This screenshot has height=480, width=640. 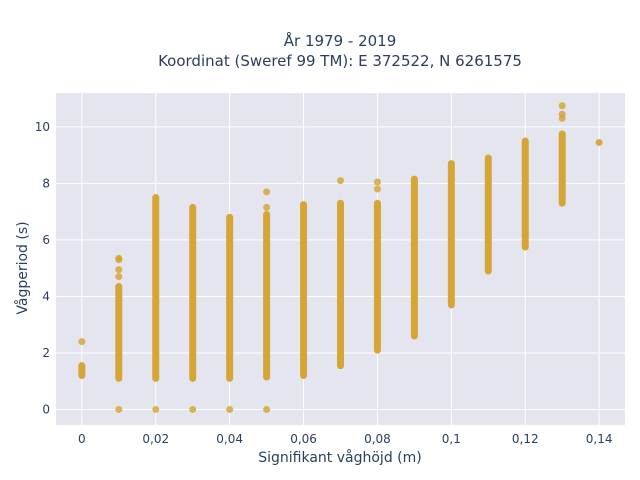 What do you see at coordinates (377, 439) in the screenshot?
I see `x-tick-label: 0,08` at bounding box center [377, 439].